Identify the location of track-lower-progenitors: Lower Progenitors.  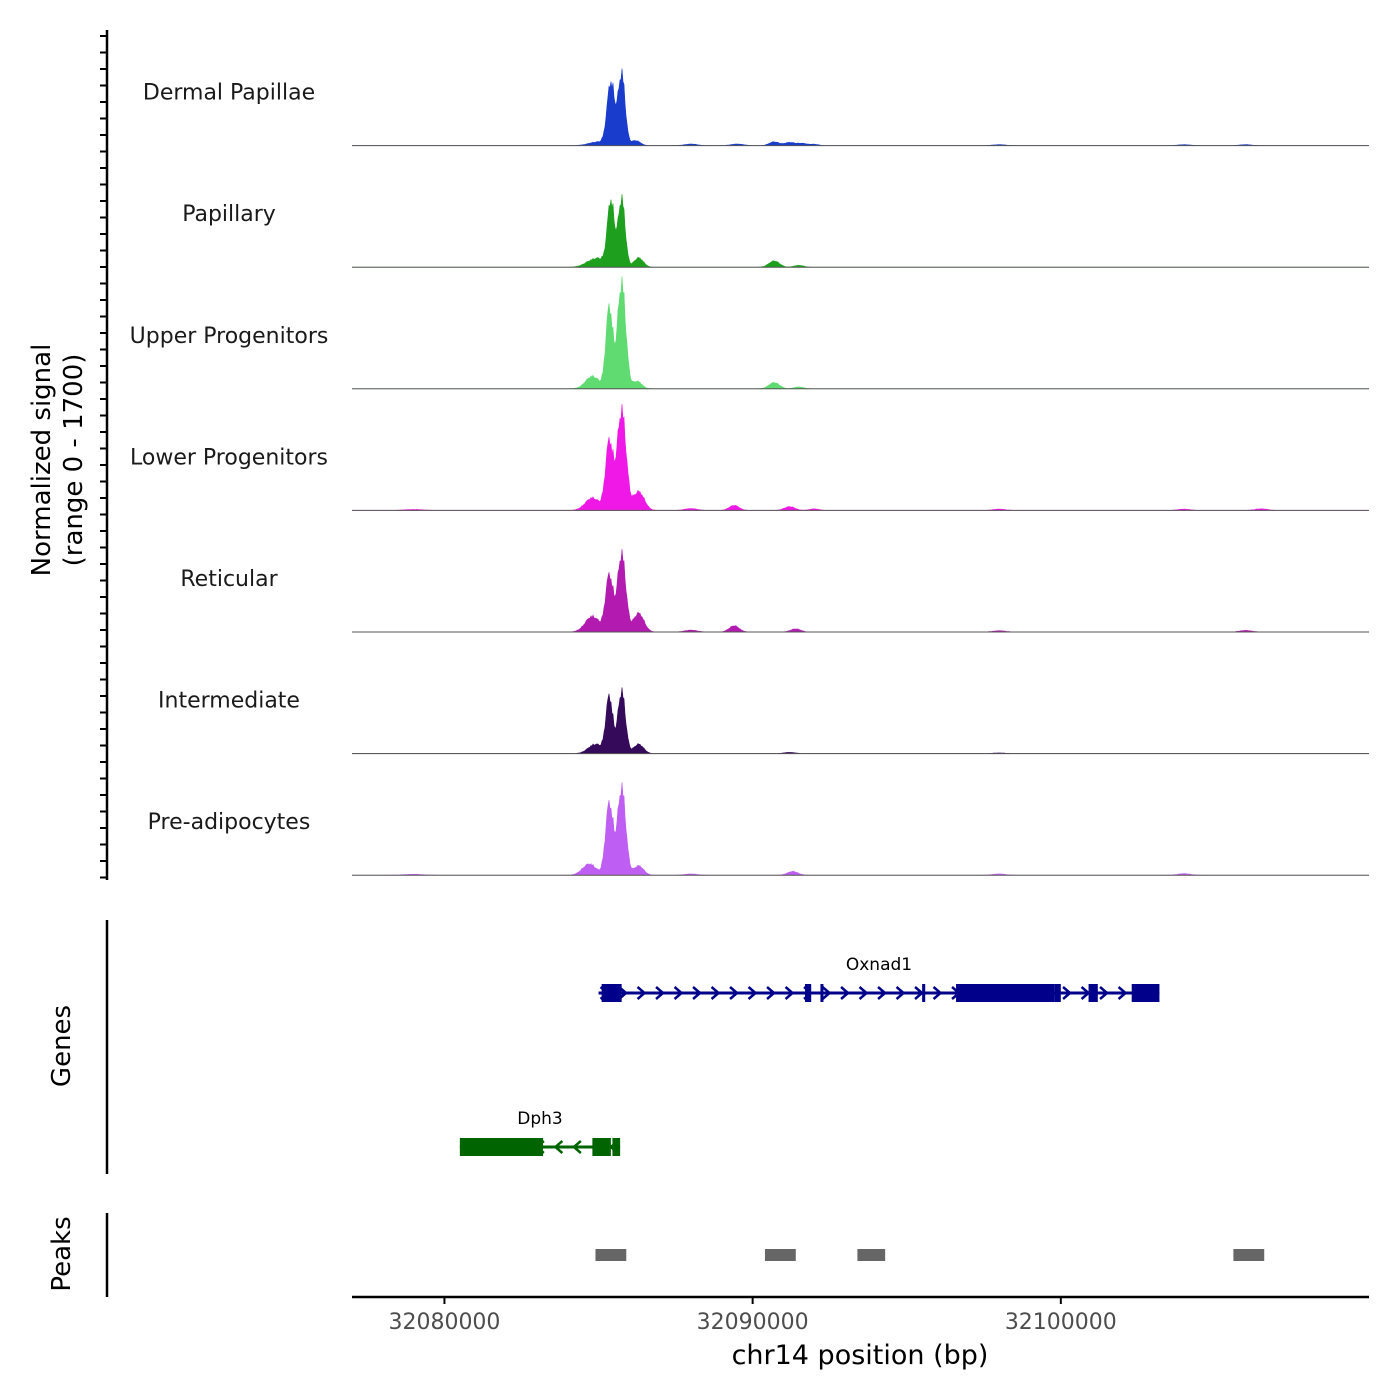
(749, 457).